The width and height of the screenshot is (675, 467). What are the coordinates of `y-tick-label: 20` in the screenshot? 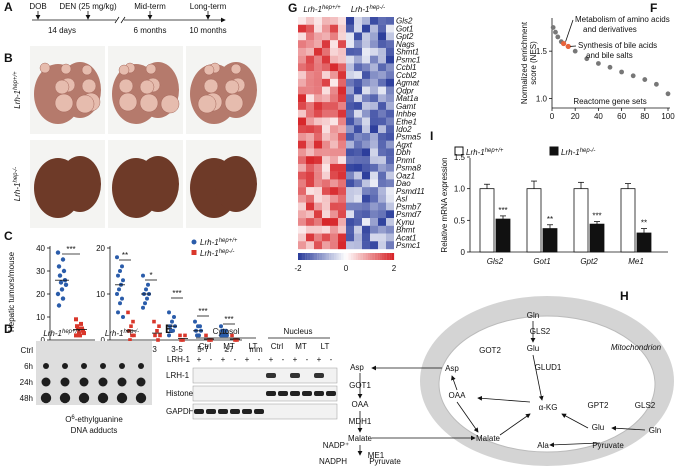 It's located at (100, 248).